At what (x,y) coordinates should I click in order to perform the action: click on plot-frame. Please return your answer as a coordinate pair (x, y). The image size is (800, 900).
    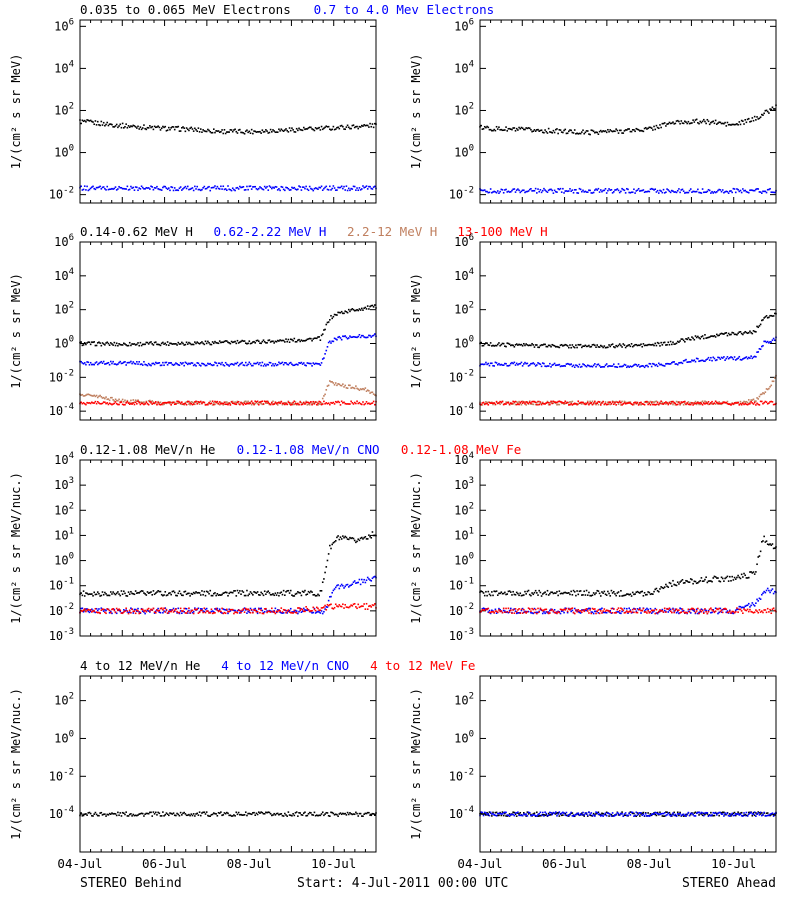
    Looking at the image, I should click on (628, 331).